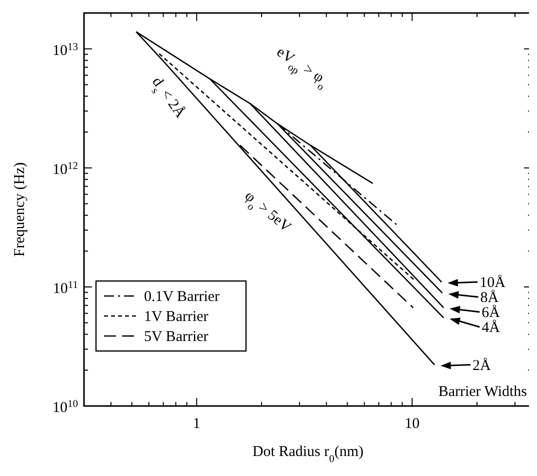  What do you see at coordinates (481, 365) in the screenshot?
I see `legend-label: 2Å` at bounding box center [481, 365].